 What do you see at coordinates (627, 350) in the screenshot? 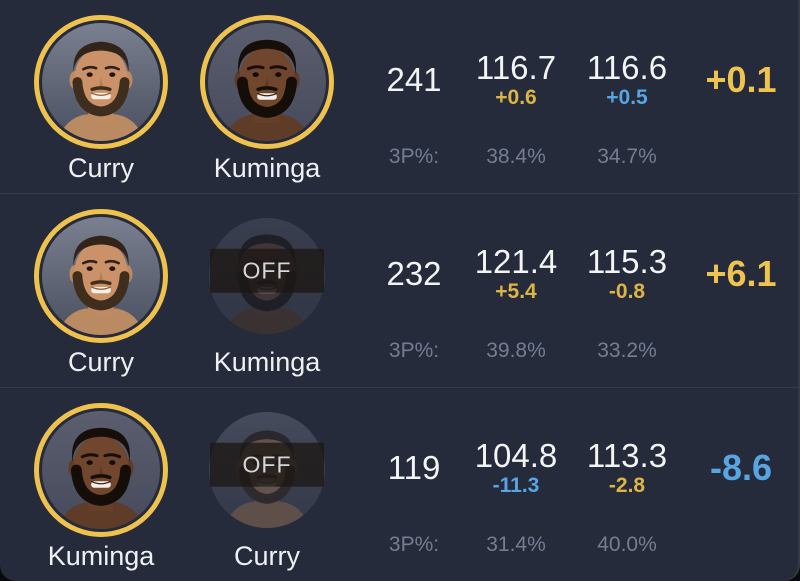
I see `three-pt-value-2: 33.2%` at bounding box center [627, 350].